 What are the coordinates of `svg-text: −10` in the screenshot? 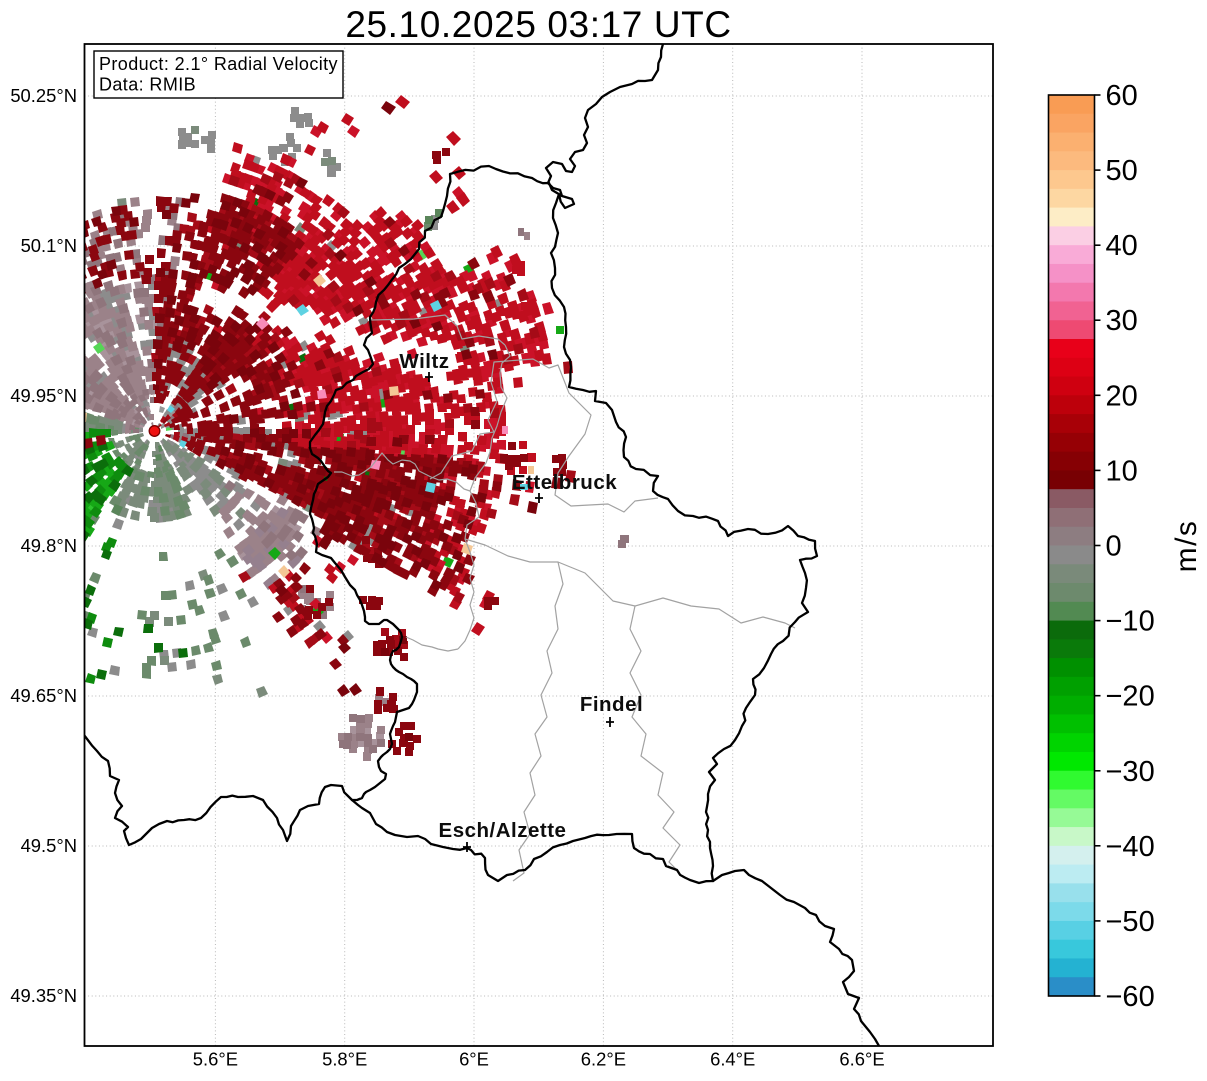 It's located at (1130, 622).